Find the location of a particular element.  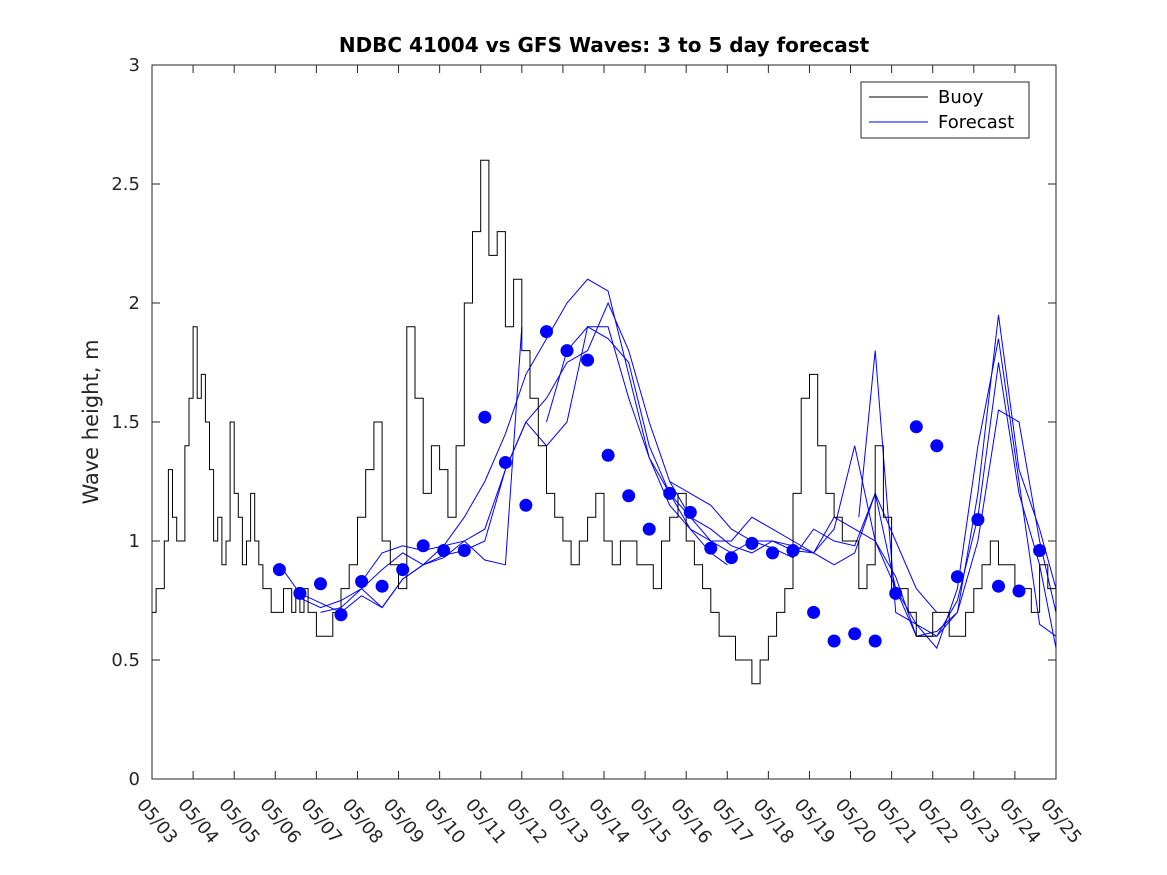

x-tick-label: 05/25 is located at coordinates (1060, 821).